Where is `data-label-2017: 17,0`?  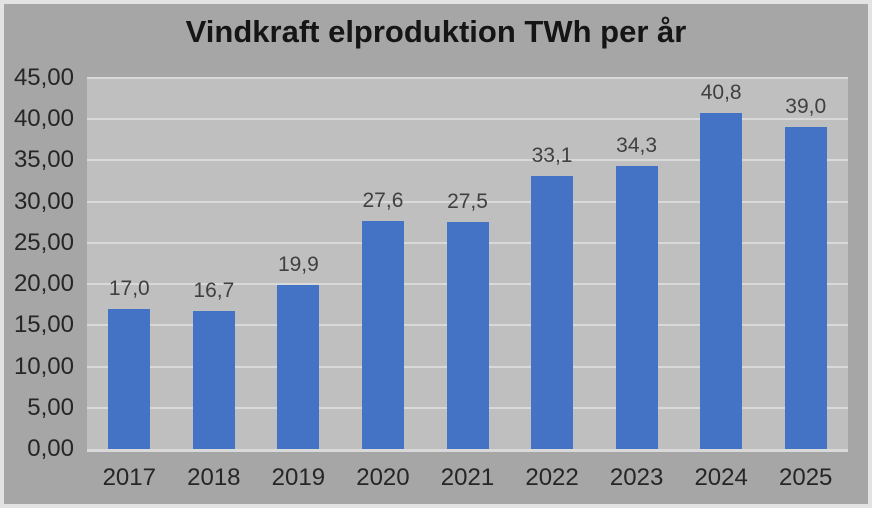
data-label-2017: 17,0 is located at coordinates (129, 288).